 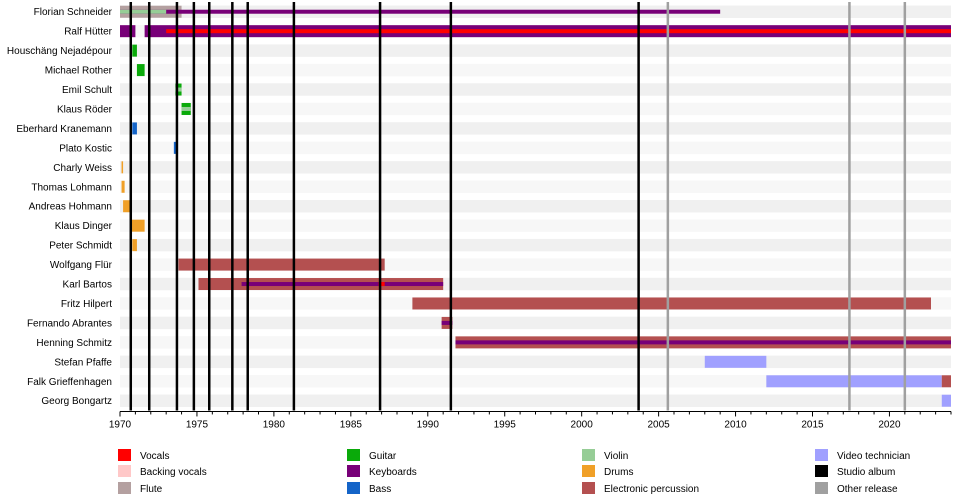 What do you see at coordinates (342, 284) in the screenshot?
I see `bar-karl-bartos-keyboards` at bounding box center [342, 284].